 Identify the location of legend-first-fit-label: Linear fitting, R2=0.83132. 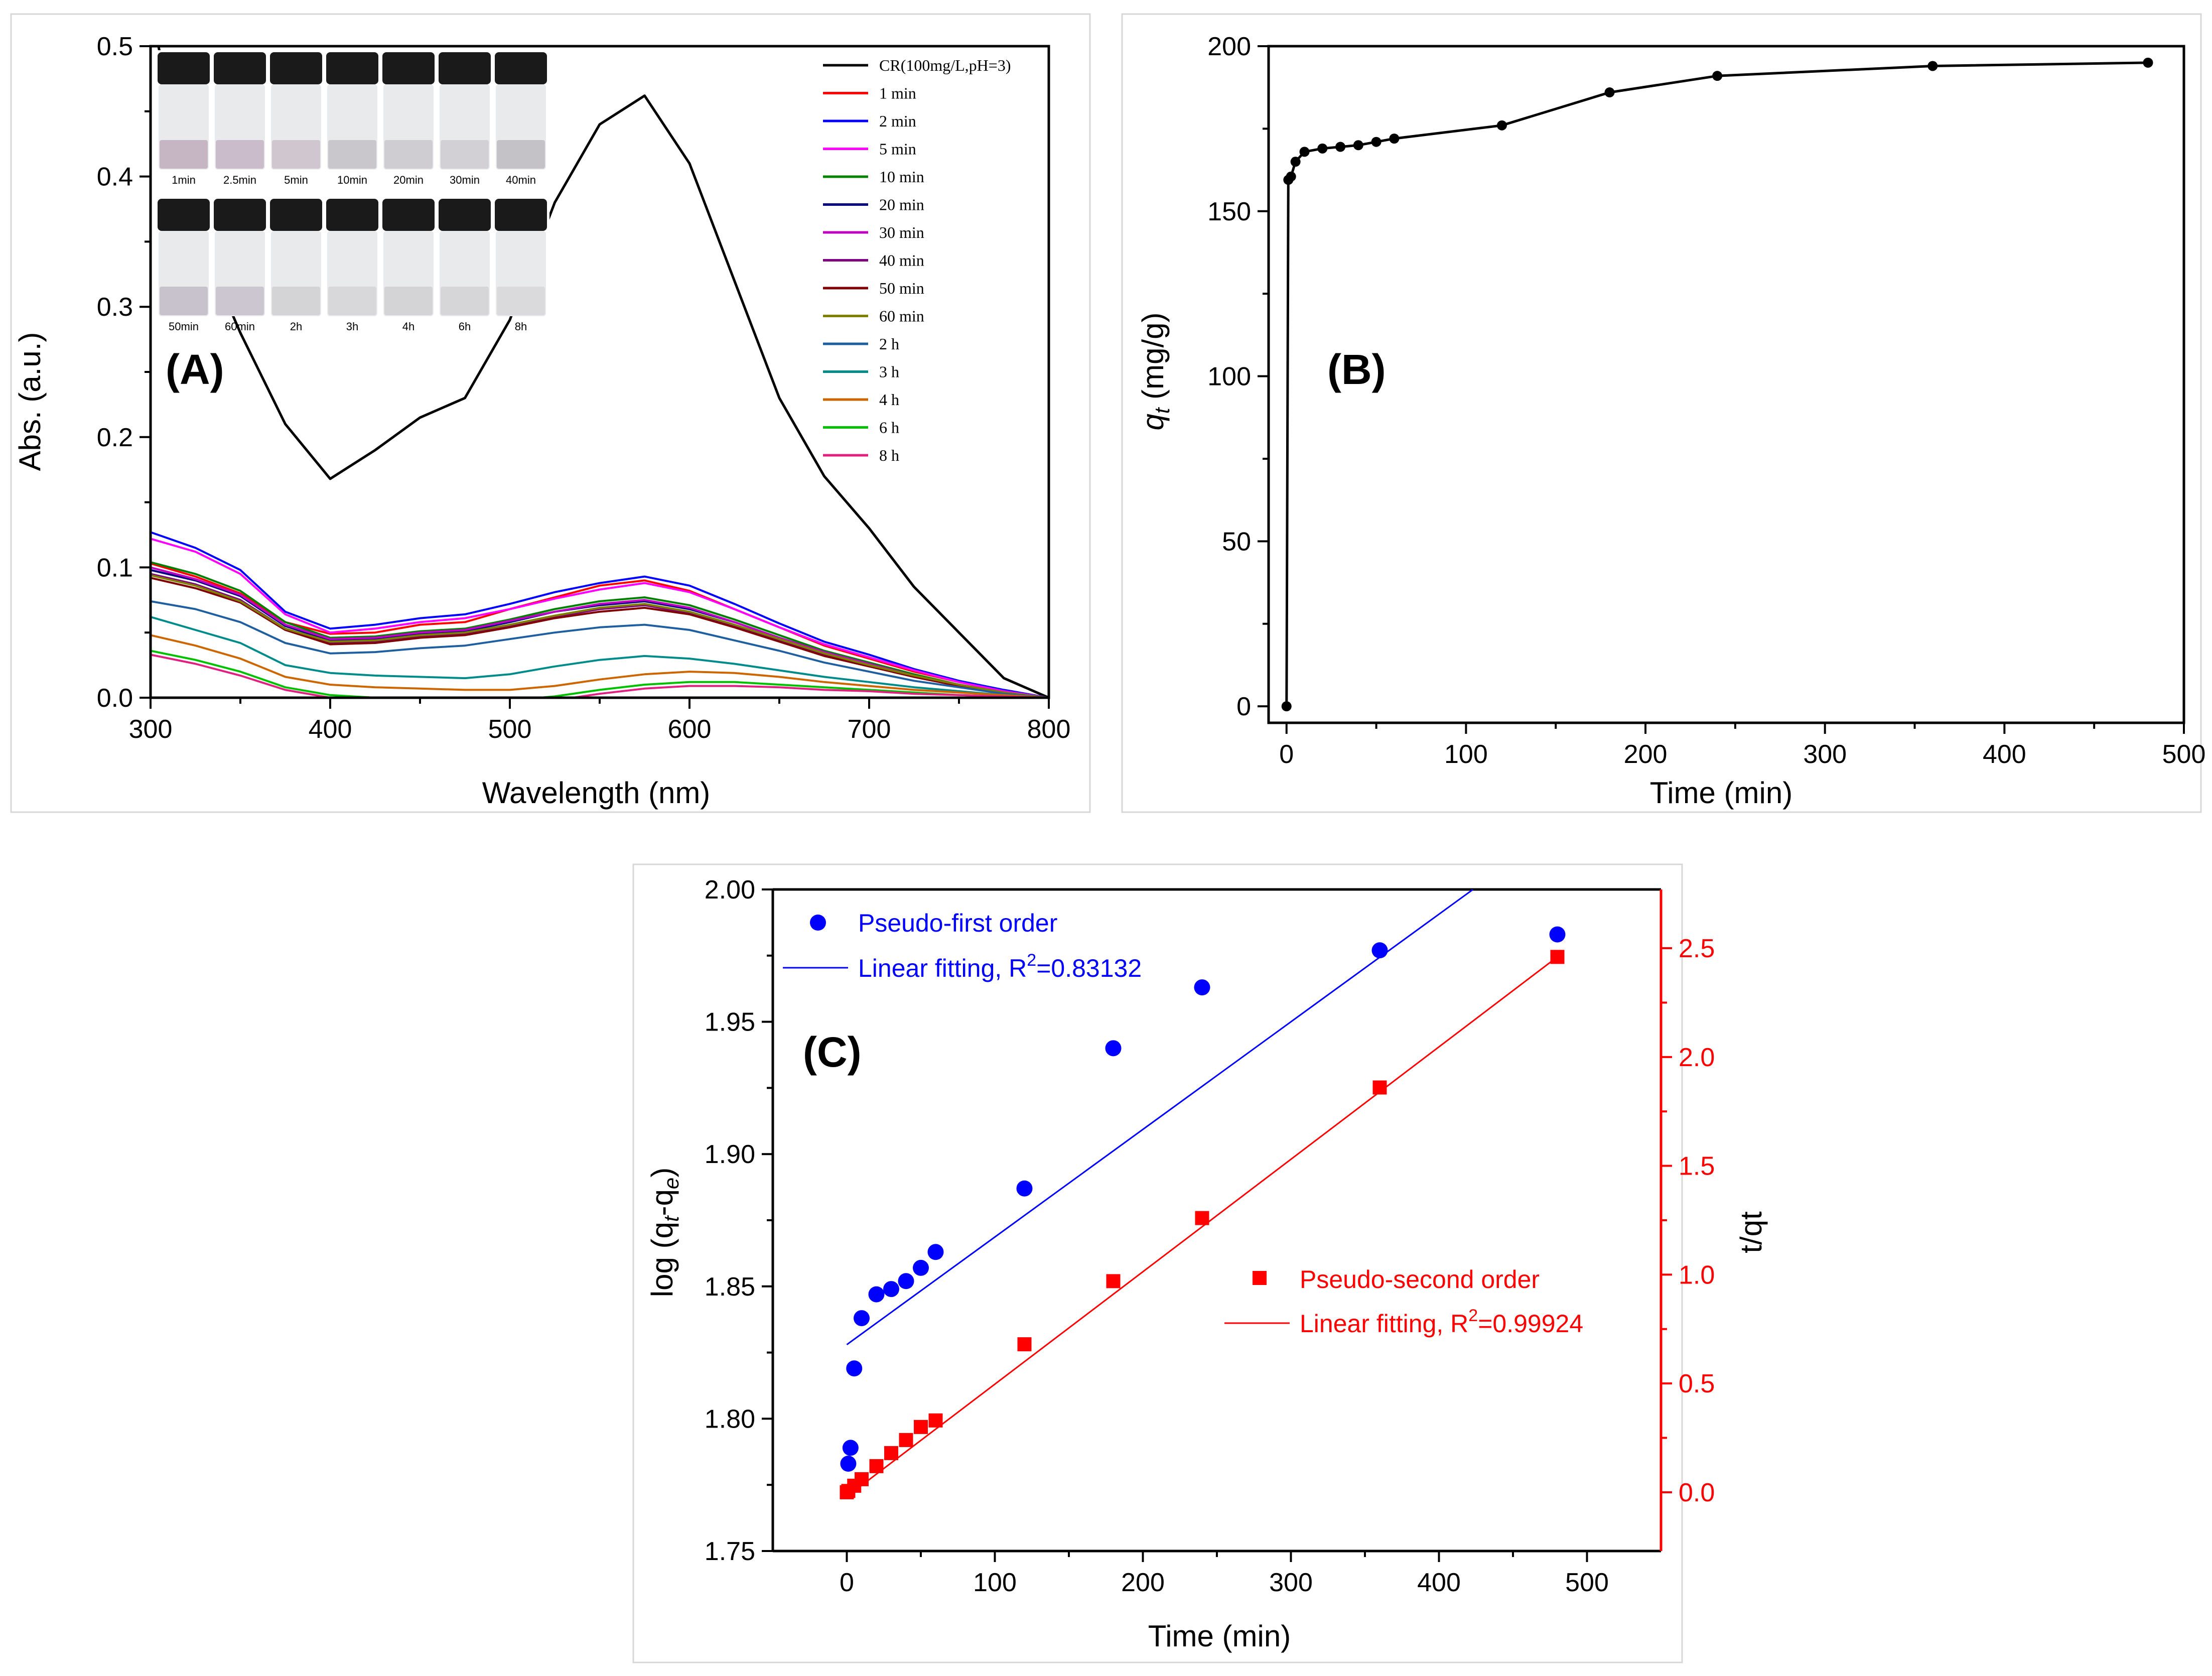
(1000, 966).